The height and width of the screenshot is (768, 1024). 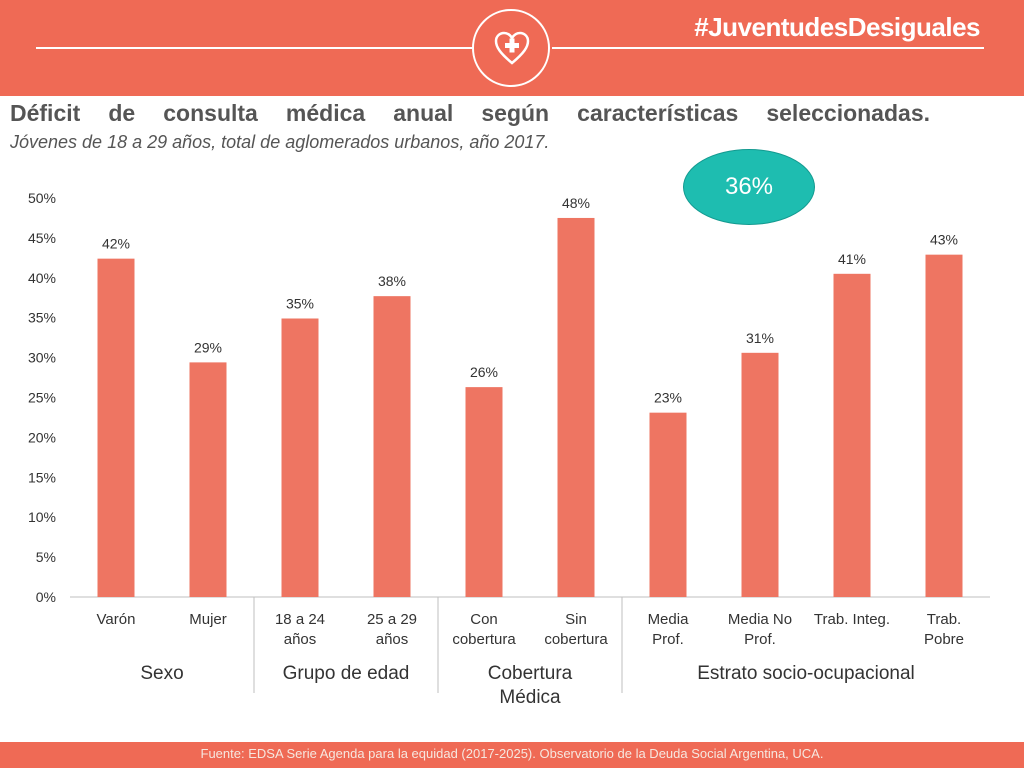 I want to click on bar-value-label: 26%, so click(x=484, y=372).